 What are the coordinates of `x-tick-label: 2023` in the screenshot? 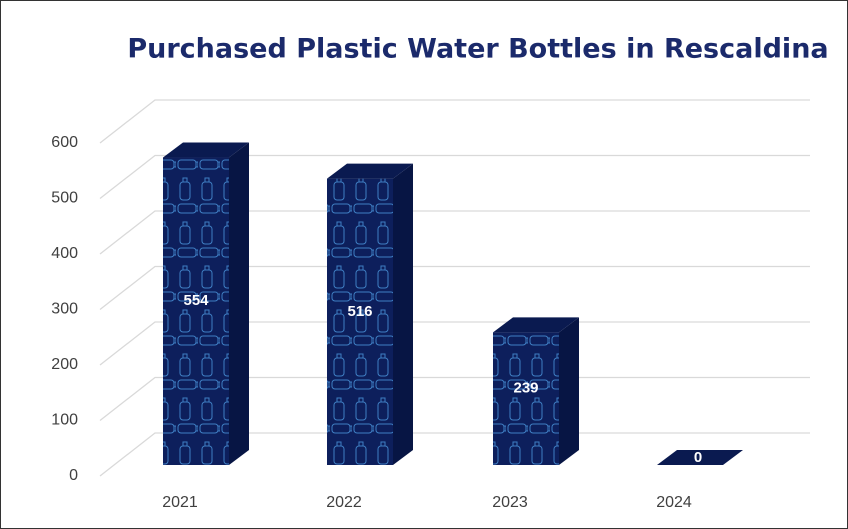 It's located at (510, 502).